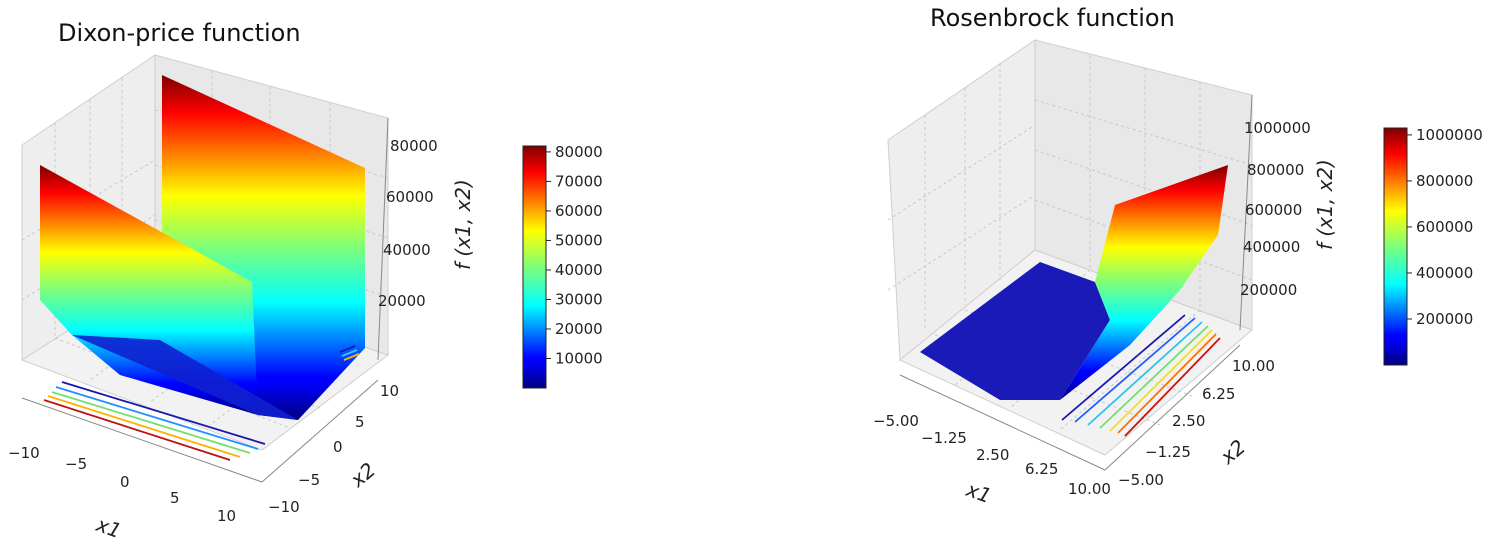  What do you see at coordinates (179, 33) in the screenshot?
I see `dixon-title: Dixon-price function` at bounding box center [179, 33].